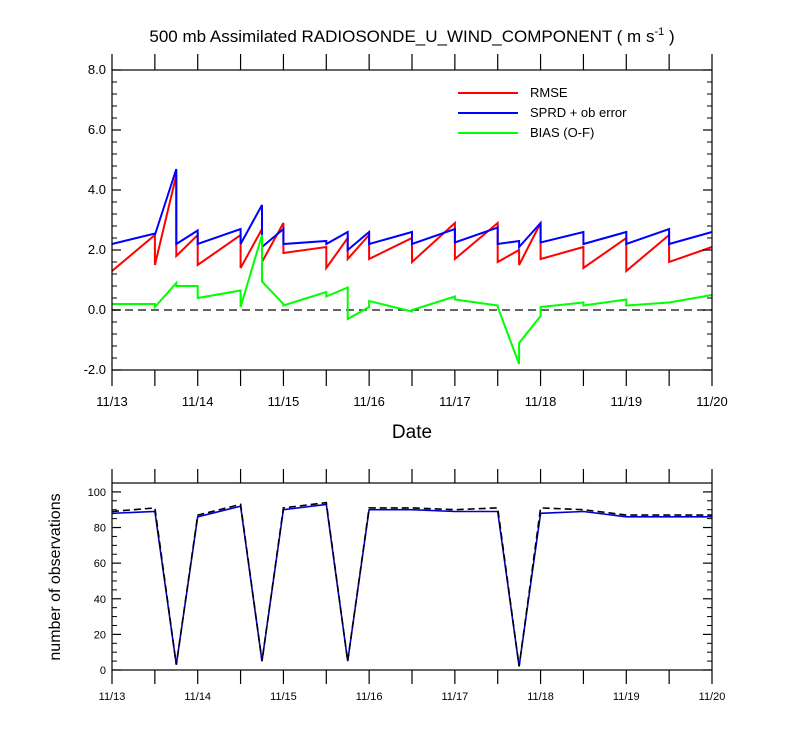 Image resolution: width=800 pixels, height=750 pixels. Describe the element at coordinates (100, 600) in the screenshot. I see `y-tick-label: 40` at that location.